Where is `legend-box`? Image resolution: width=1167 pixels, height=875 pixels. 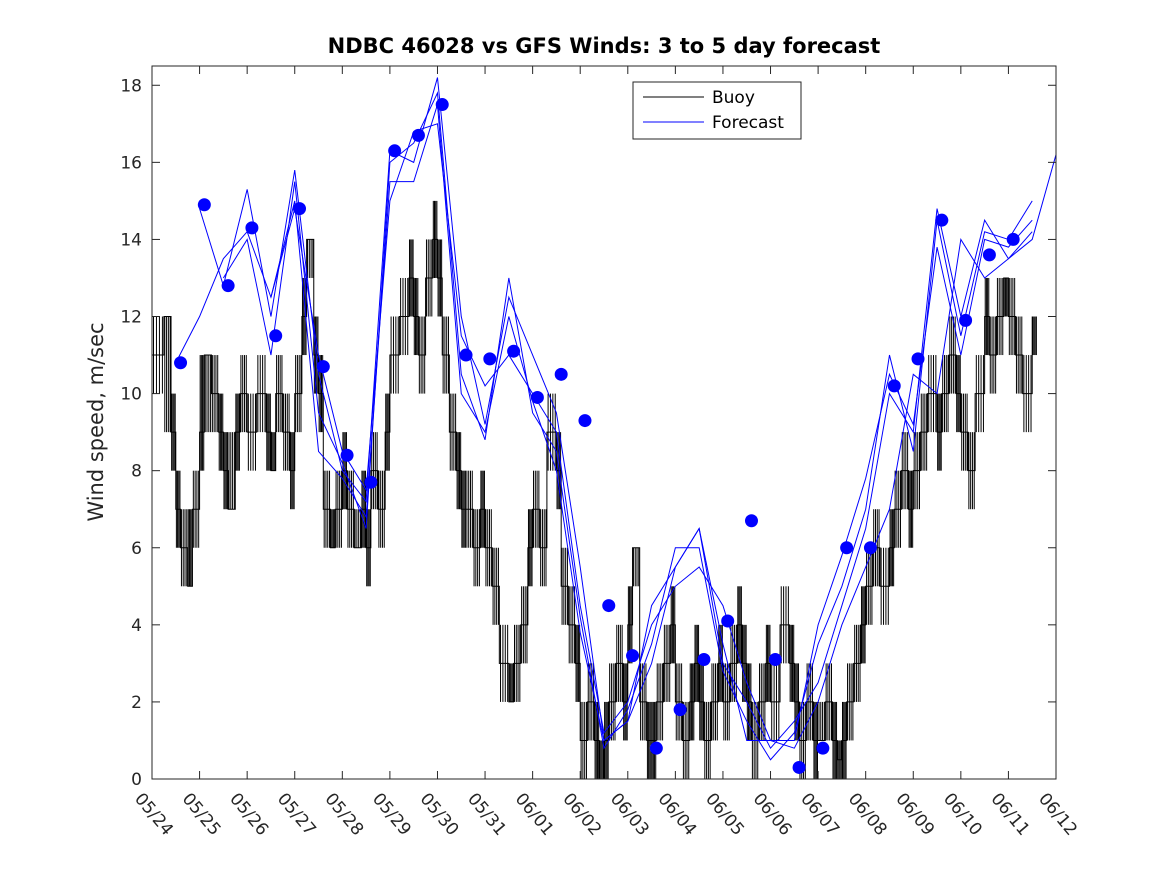
legend-box is located at coordinates (717, 110).